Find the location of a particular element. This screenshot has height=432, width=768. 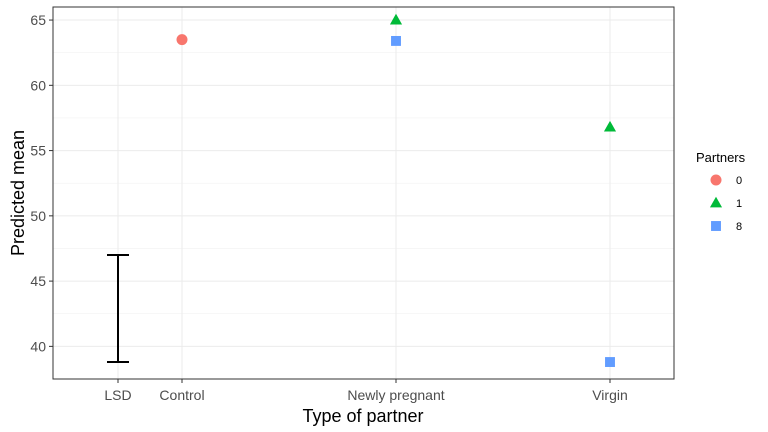

legend: Partners 0 1 8 is located at coordinates (721, 191).